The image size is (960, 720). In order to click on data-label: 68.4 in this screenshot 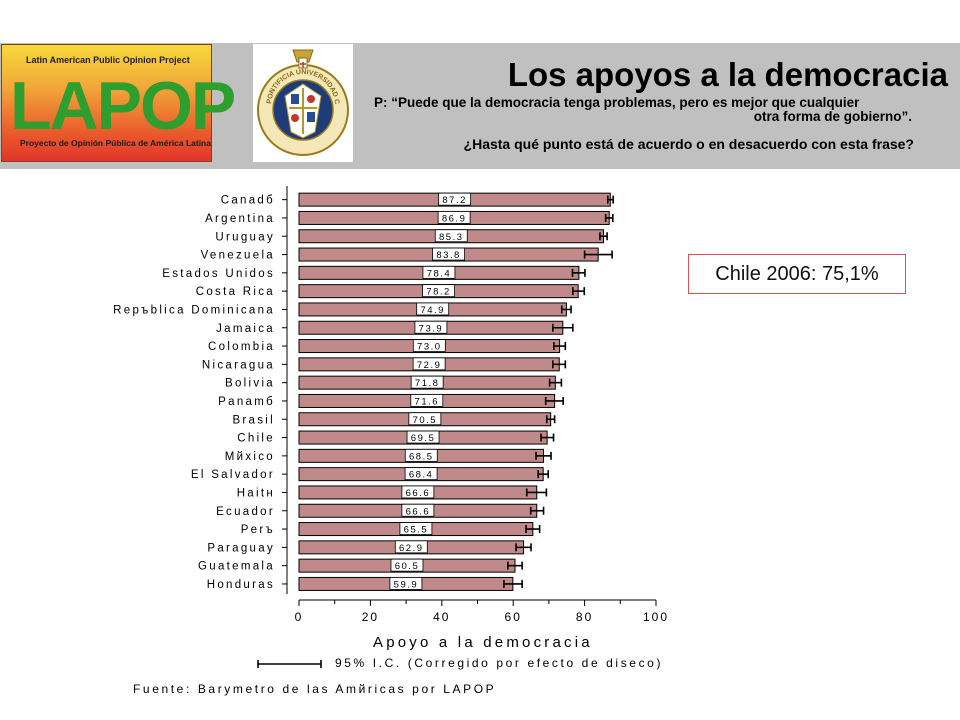, I will do `click(421, 475)`.